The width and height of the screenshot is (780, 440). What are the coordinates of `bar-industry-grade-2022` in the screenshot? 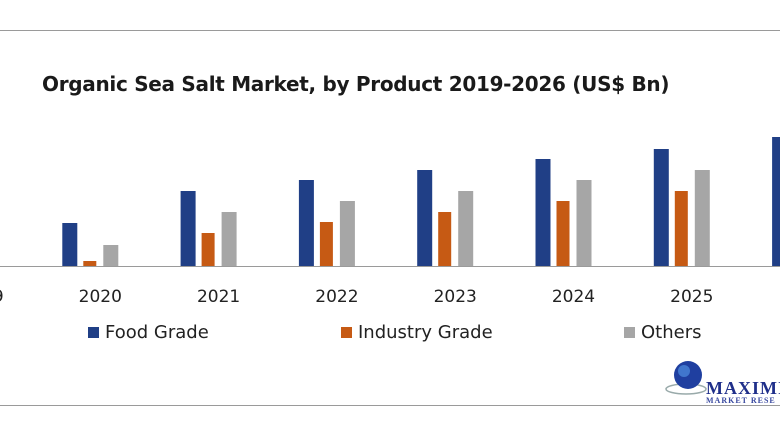 It's located at (326, 244).